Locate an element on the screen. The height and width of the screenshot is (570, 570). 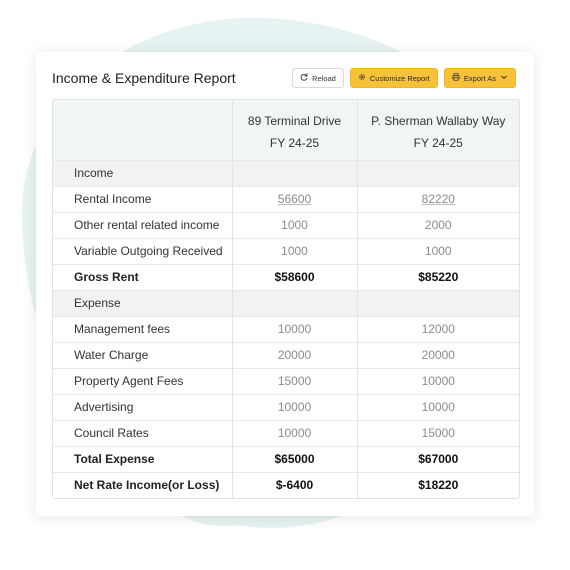
total-value: $85220 is located at coordinates (437, 277).